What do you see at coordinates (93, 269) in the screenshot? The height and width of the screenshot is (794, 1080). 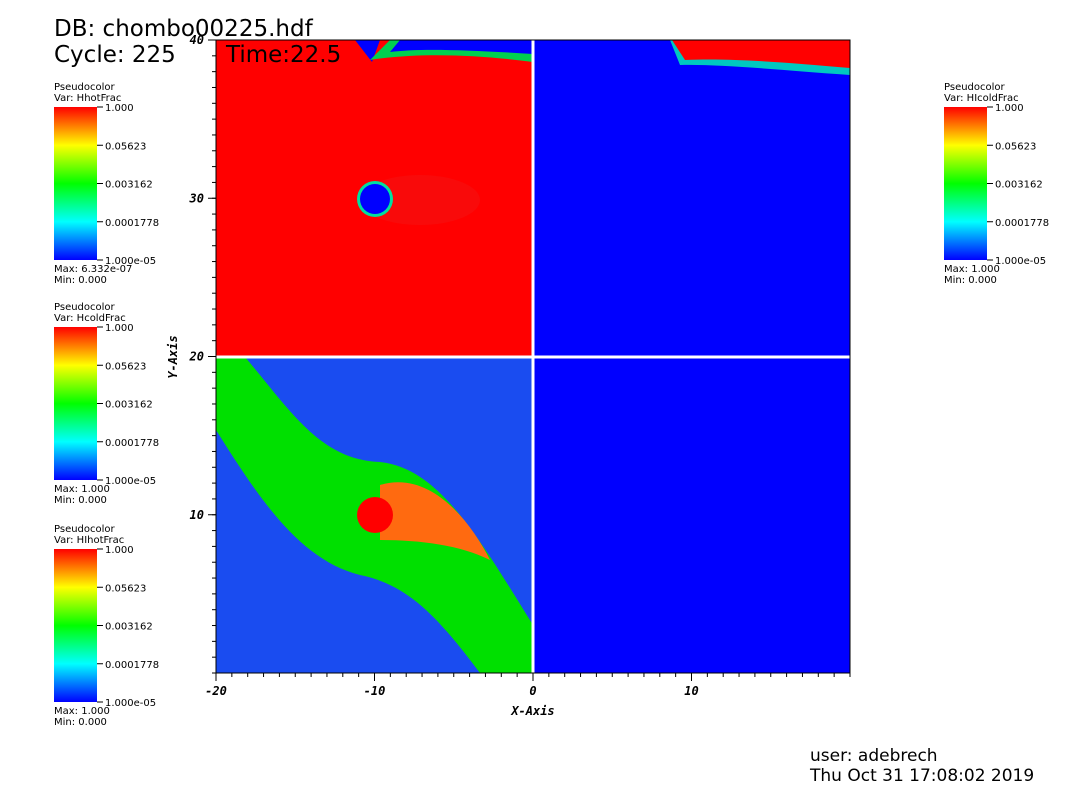 I see `legend-max: Max: 6.332e-07` at bounding box center [93, 269].